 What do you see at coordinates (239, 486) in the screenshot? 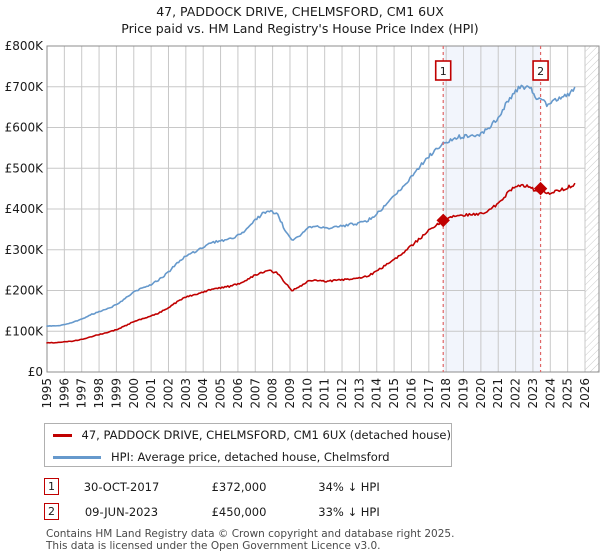
I see `transaction-price-1: £372,000` at bounding box center [239, 486].